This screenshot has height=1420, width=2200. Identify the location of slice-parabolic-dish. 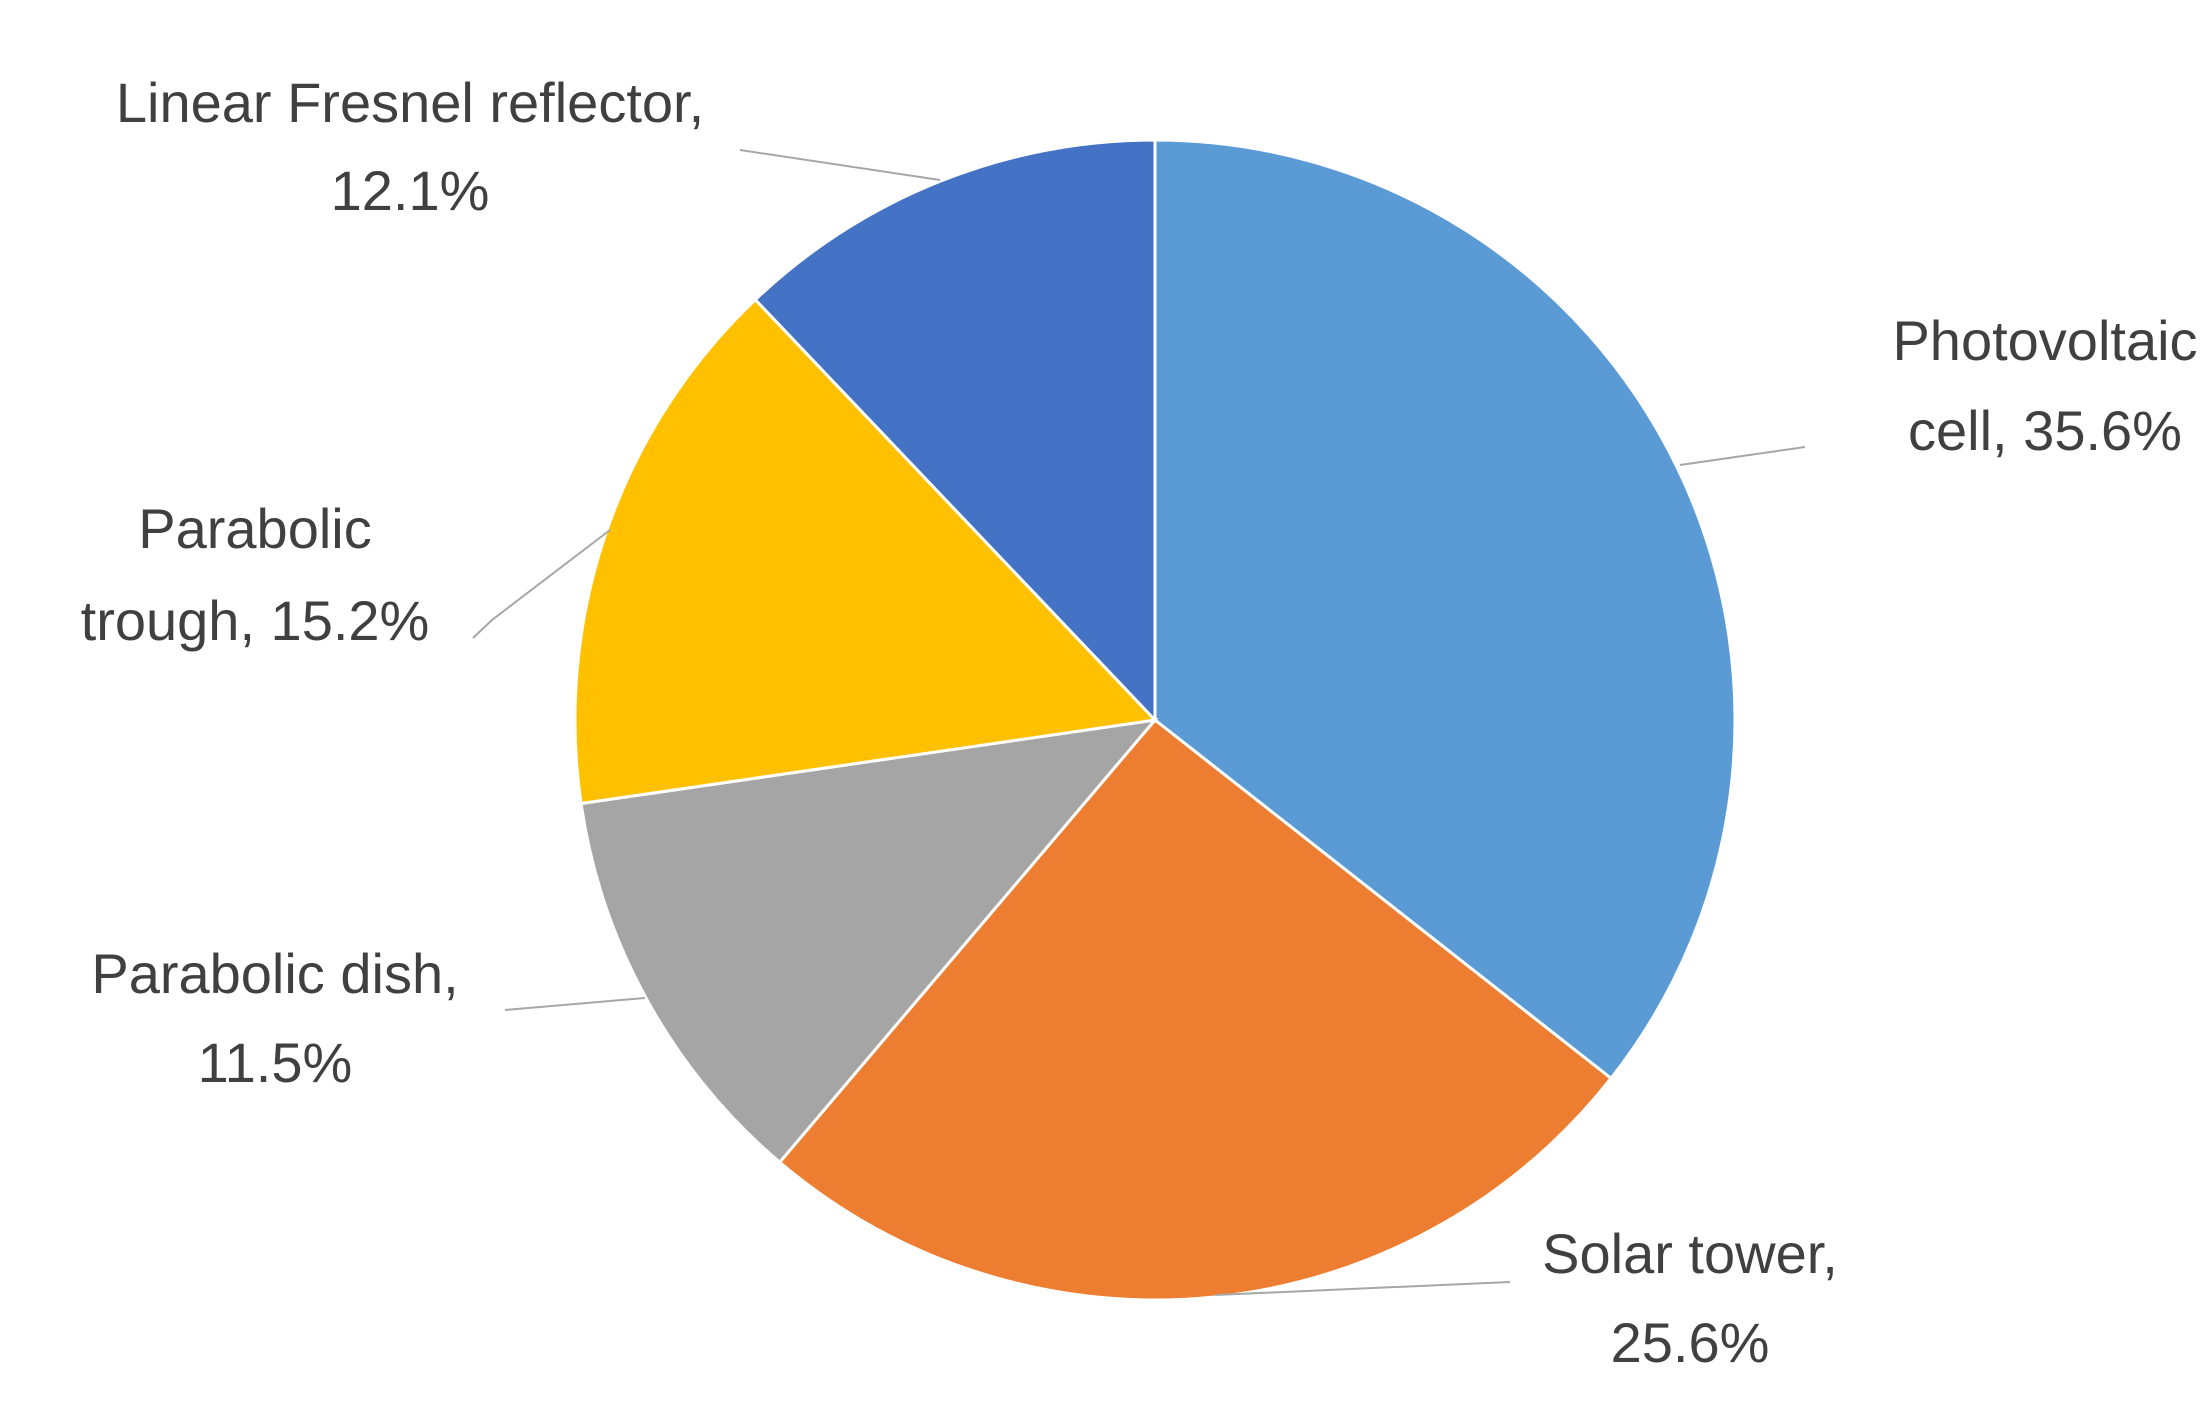
(869, 941).